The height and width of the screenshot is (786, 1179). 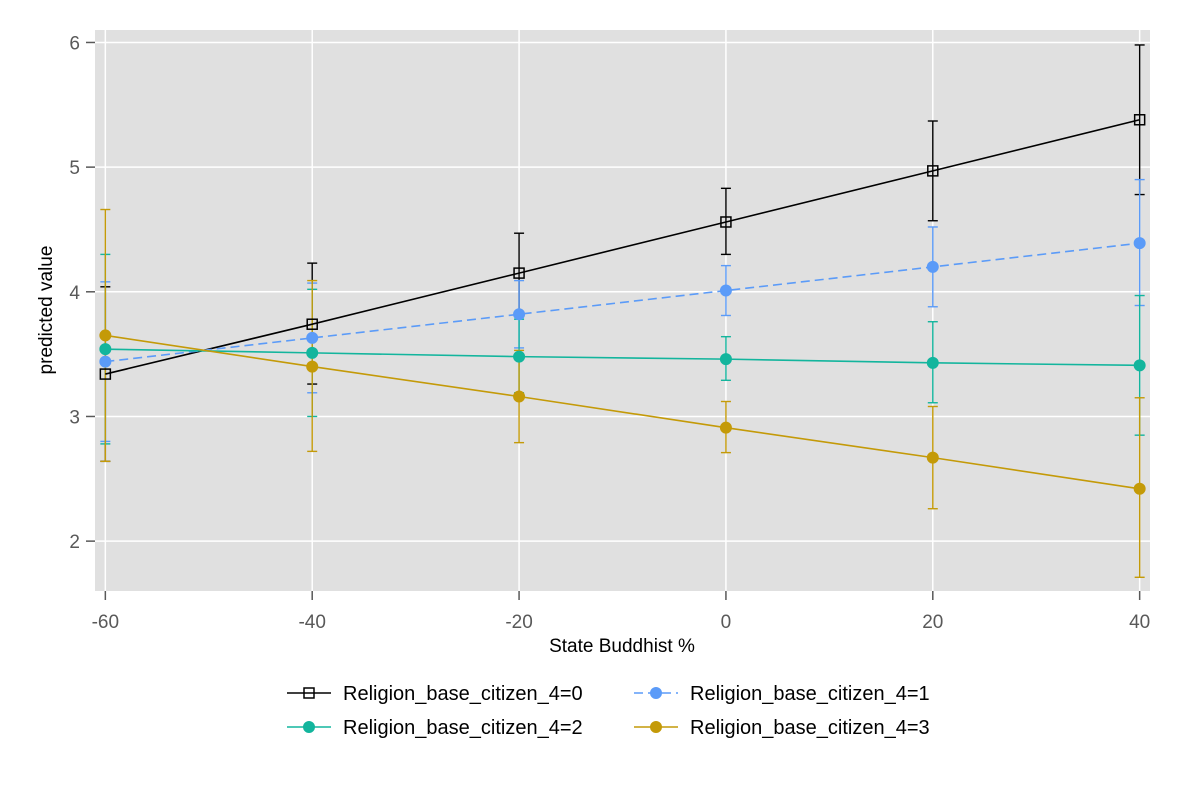 What do you see at coordinates (810, 728) in the screenshot?
I see `legend-label: Religion_base_citizen_4=3` at bounding box center [810, 728].